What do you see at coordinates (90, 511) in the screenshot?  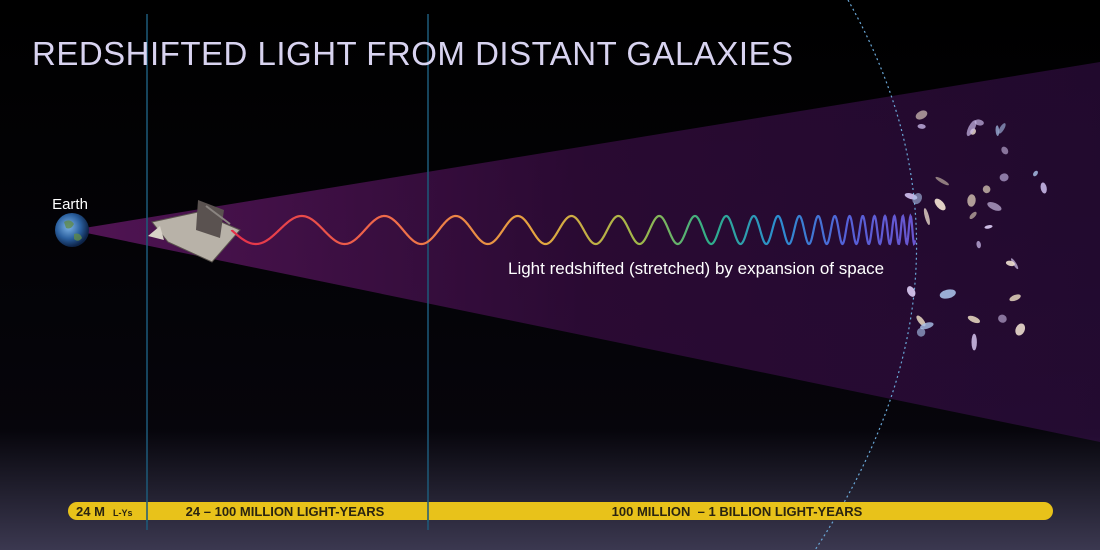 I see `scale-label: 24 M` at bounding box center [90, 511].